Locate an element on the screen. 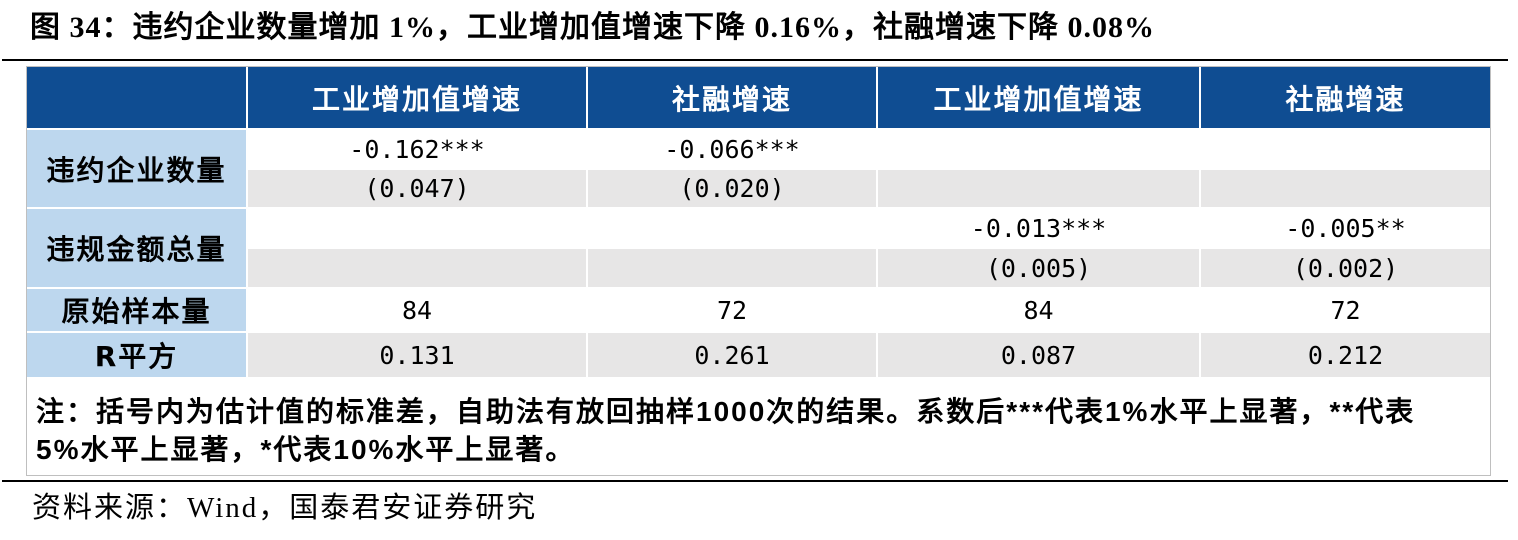  table-note-line: 5%水平上显著，*代表10%水平上显著。 is located at coordinates (306, 449).